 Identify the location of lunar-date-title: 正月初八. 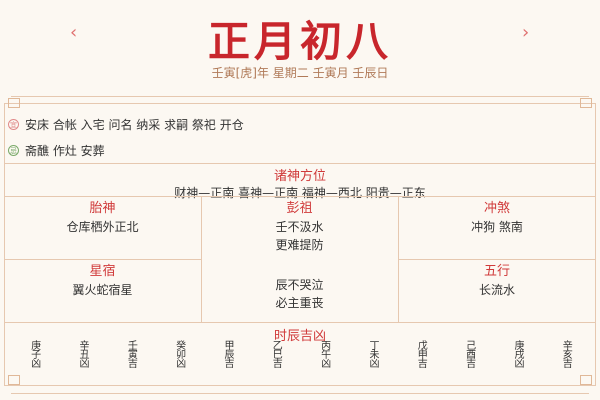
(299, 41).